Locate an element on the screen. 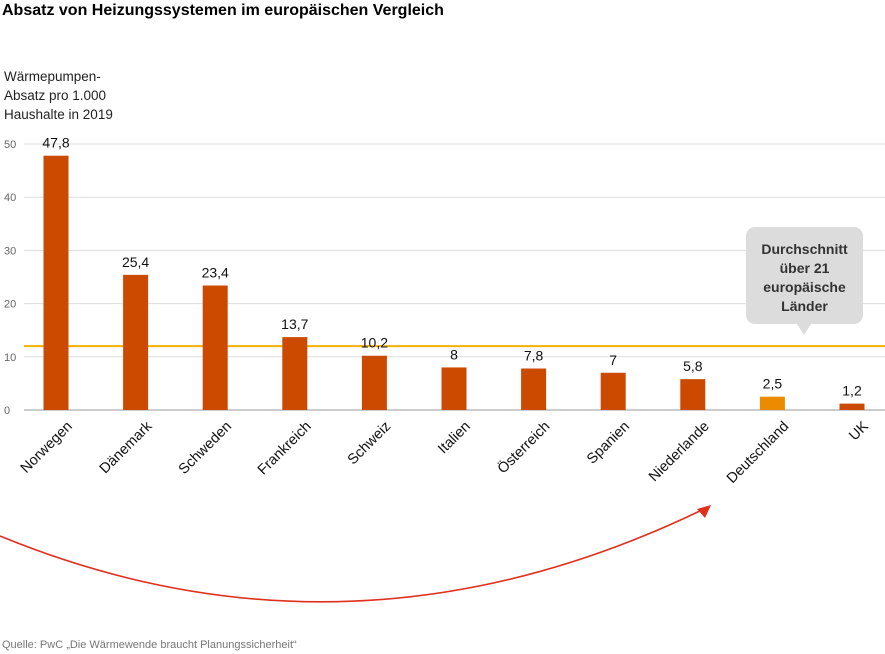 The width and height of the screenshot is (885, 654). category-label: UK is located at coordinates (859, 431).